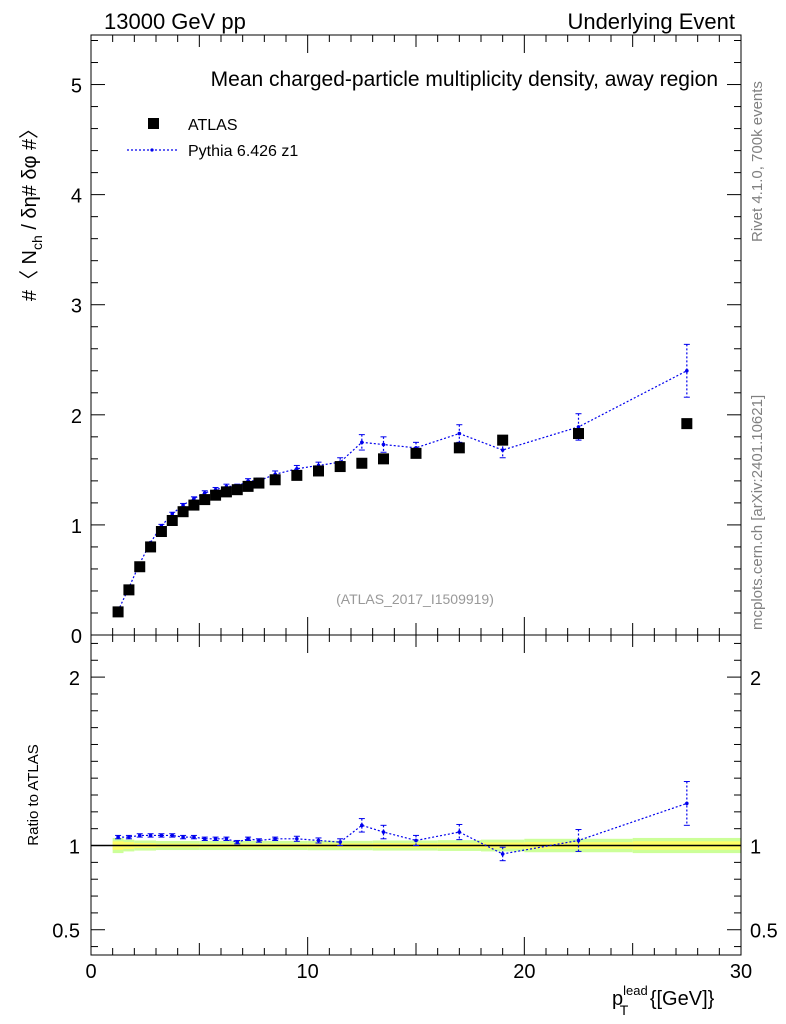 This screenshot has width=786, height=1024. I want to click on legend-pythia-marker, so click(152, 150).